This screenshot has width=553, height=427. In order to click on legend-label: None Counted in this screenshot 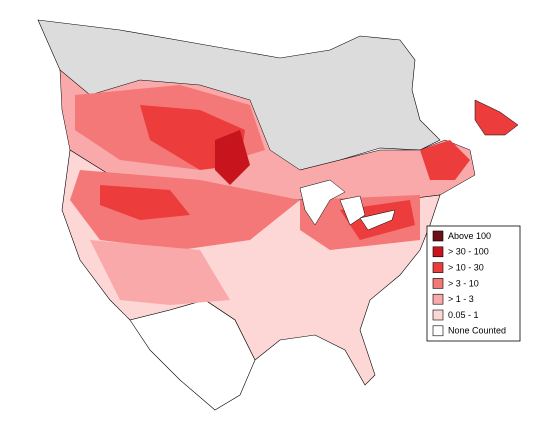, I will do `click(477, 331)`.